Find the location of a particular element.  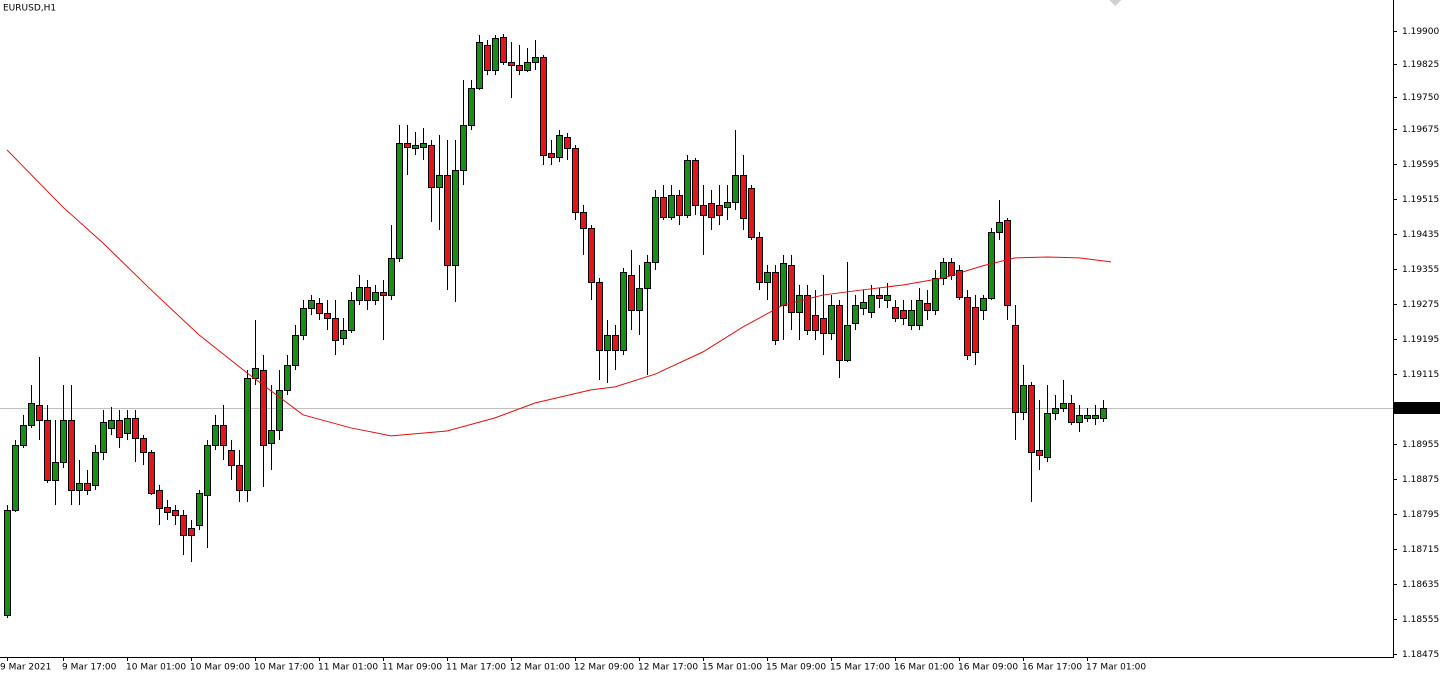

x-tick-label: 10 Mar 17:00 is located at coordinates (284, 668).